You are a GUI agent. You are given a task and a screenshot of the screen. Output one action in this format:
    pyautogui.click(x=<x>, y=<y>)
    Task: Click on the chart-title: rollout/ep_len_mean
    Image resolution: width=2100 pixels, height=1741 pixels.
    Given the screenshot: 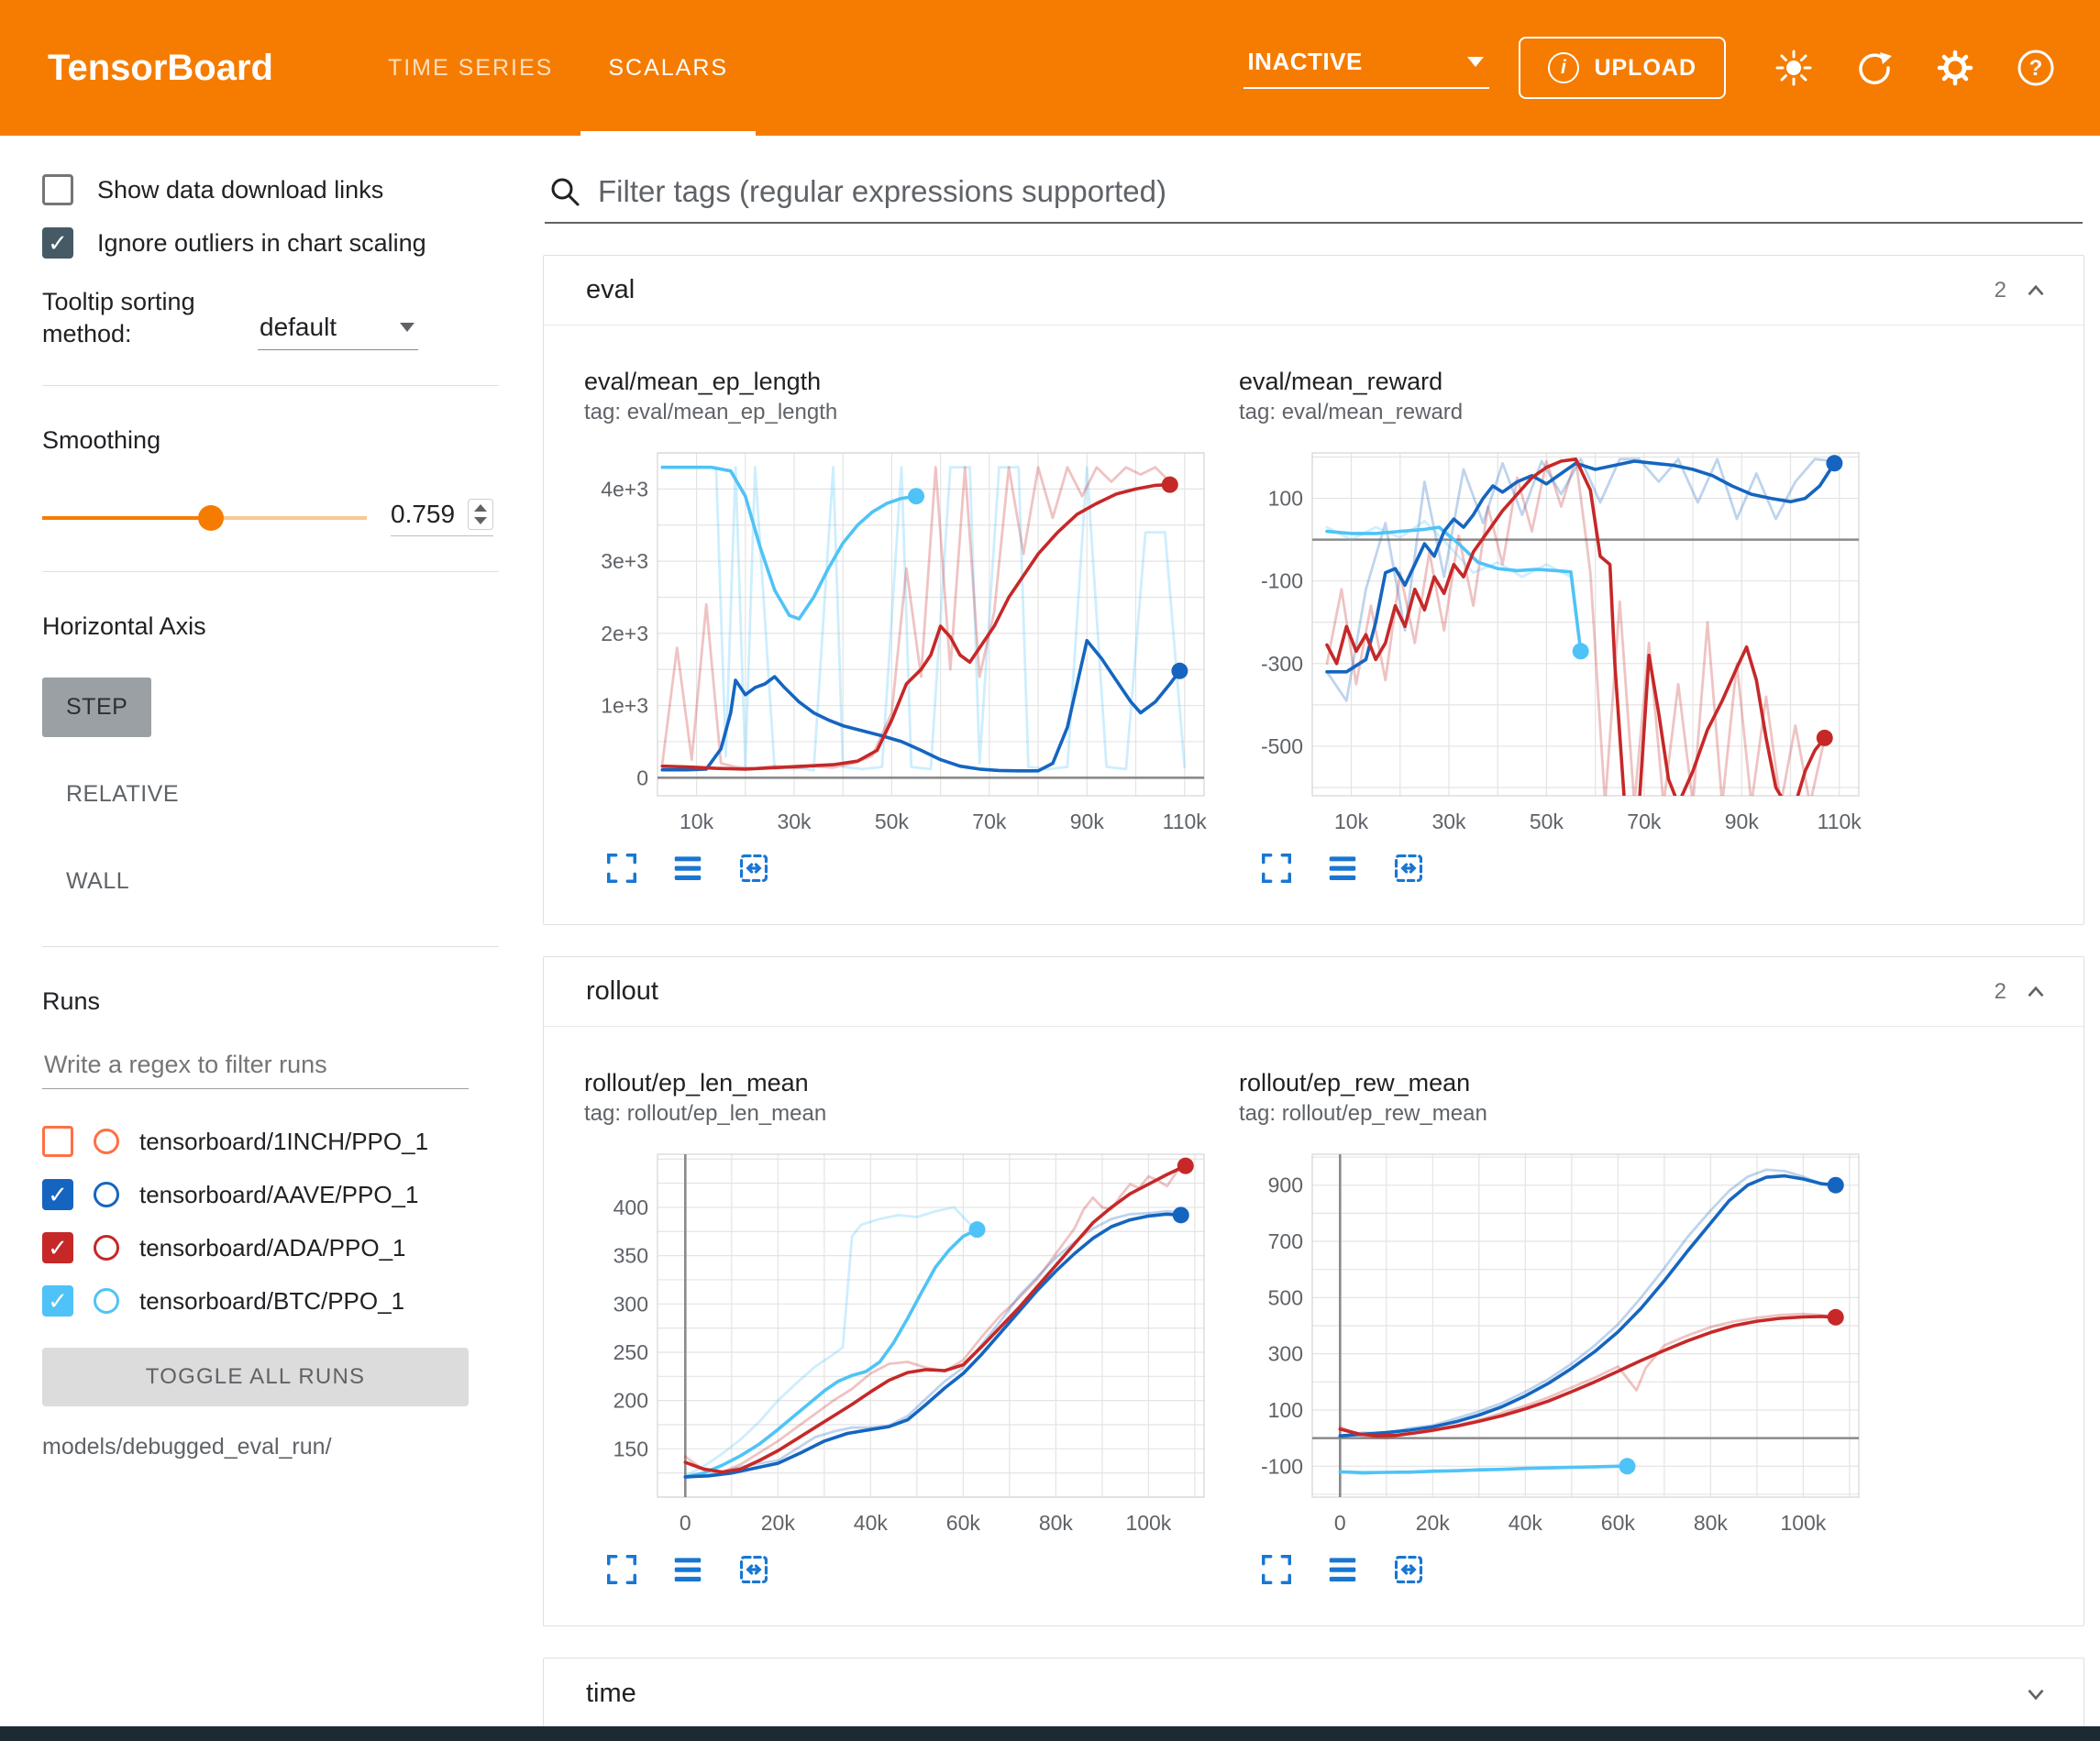 What is the action you would take?
    pyautogui.click(x=696, y=1083)
    